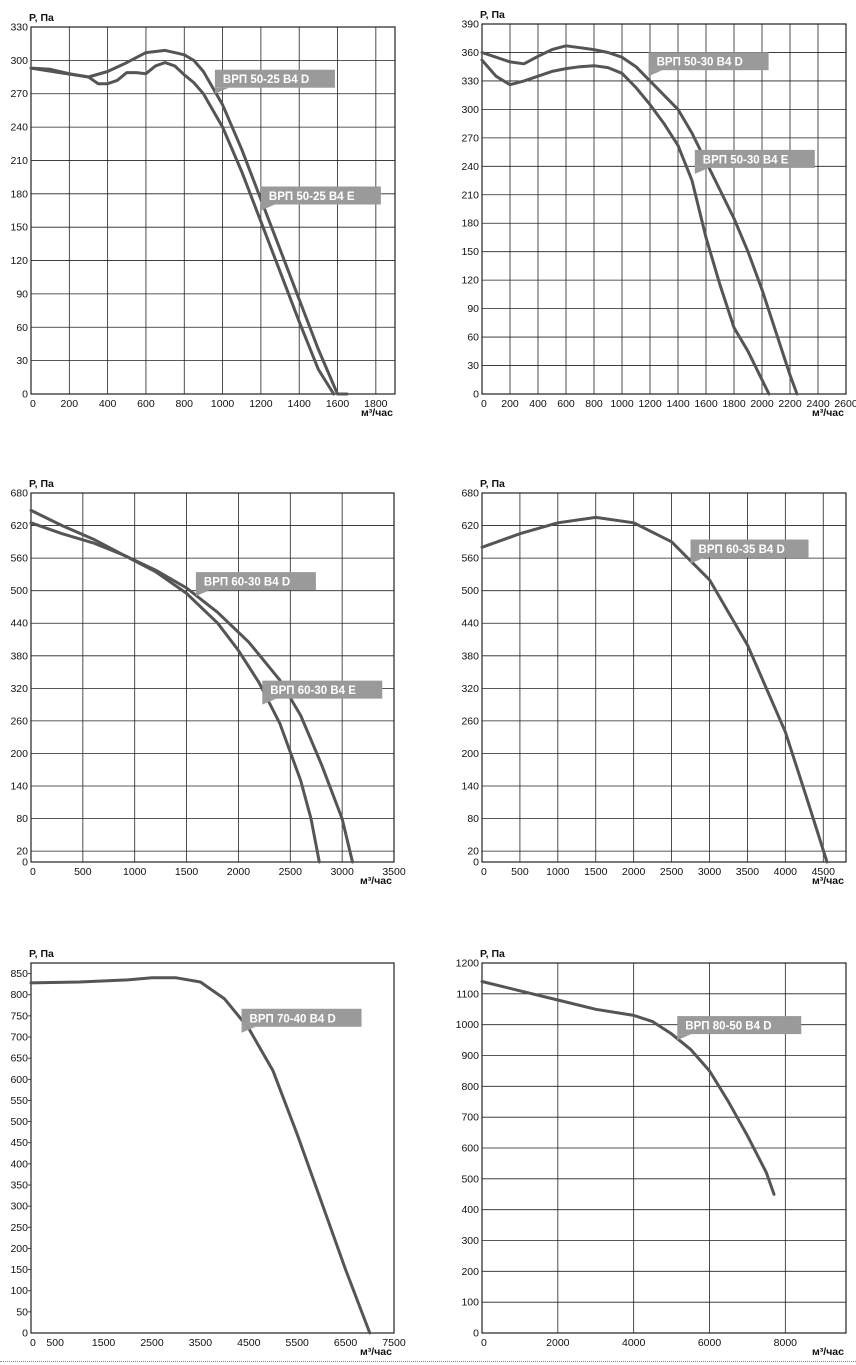 The image size is (856, 1365). What do you see at coordinates (710, 1343) in the screenshot?
I see `x-tick-label: 6000` at bounding box center [710, 1343].